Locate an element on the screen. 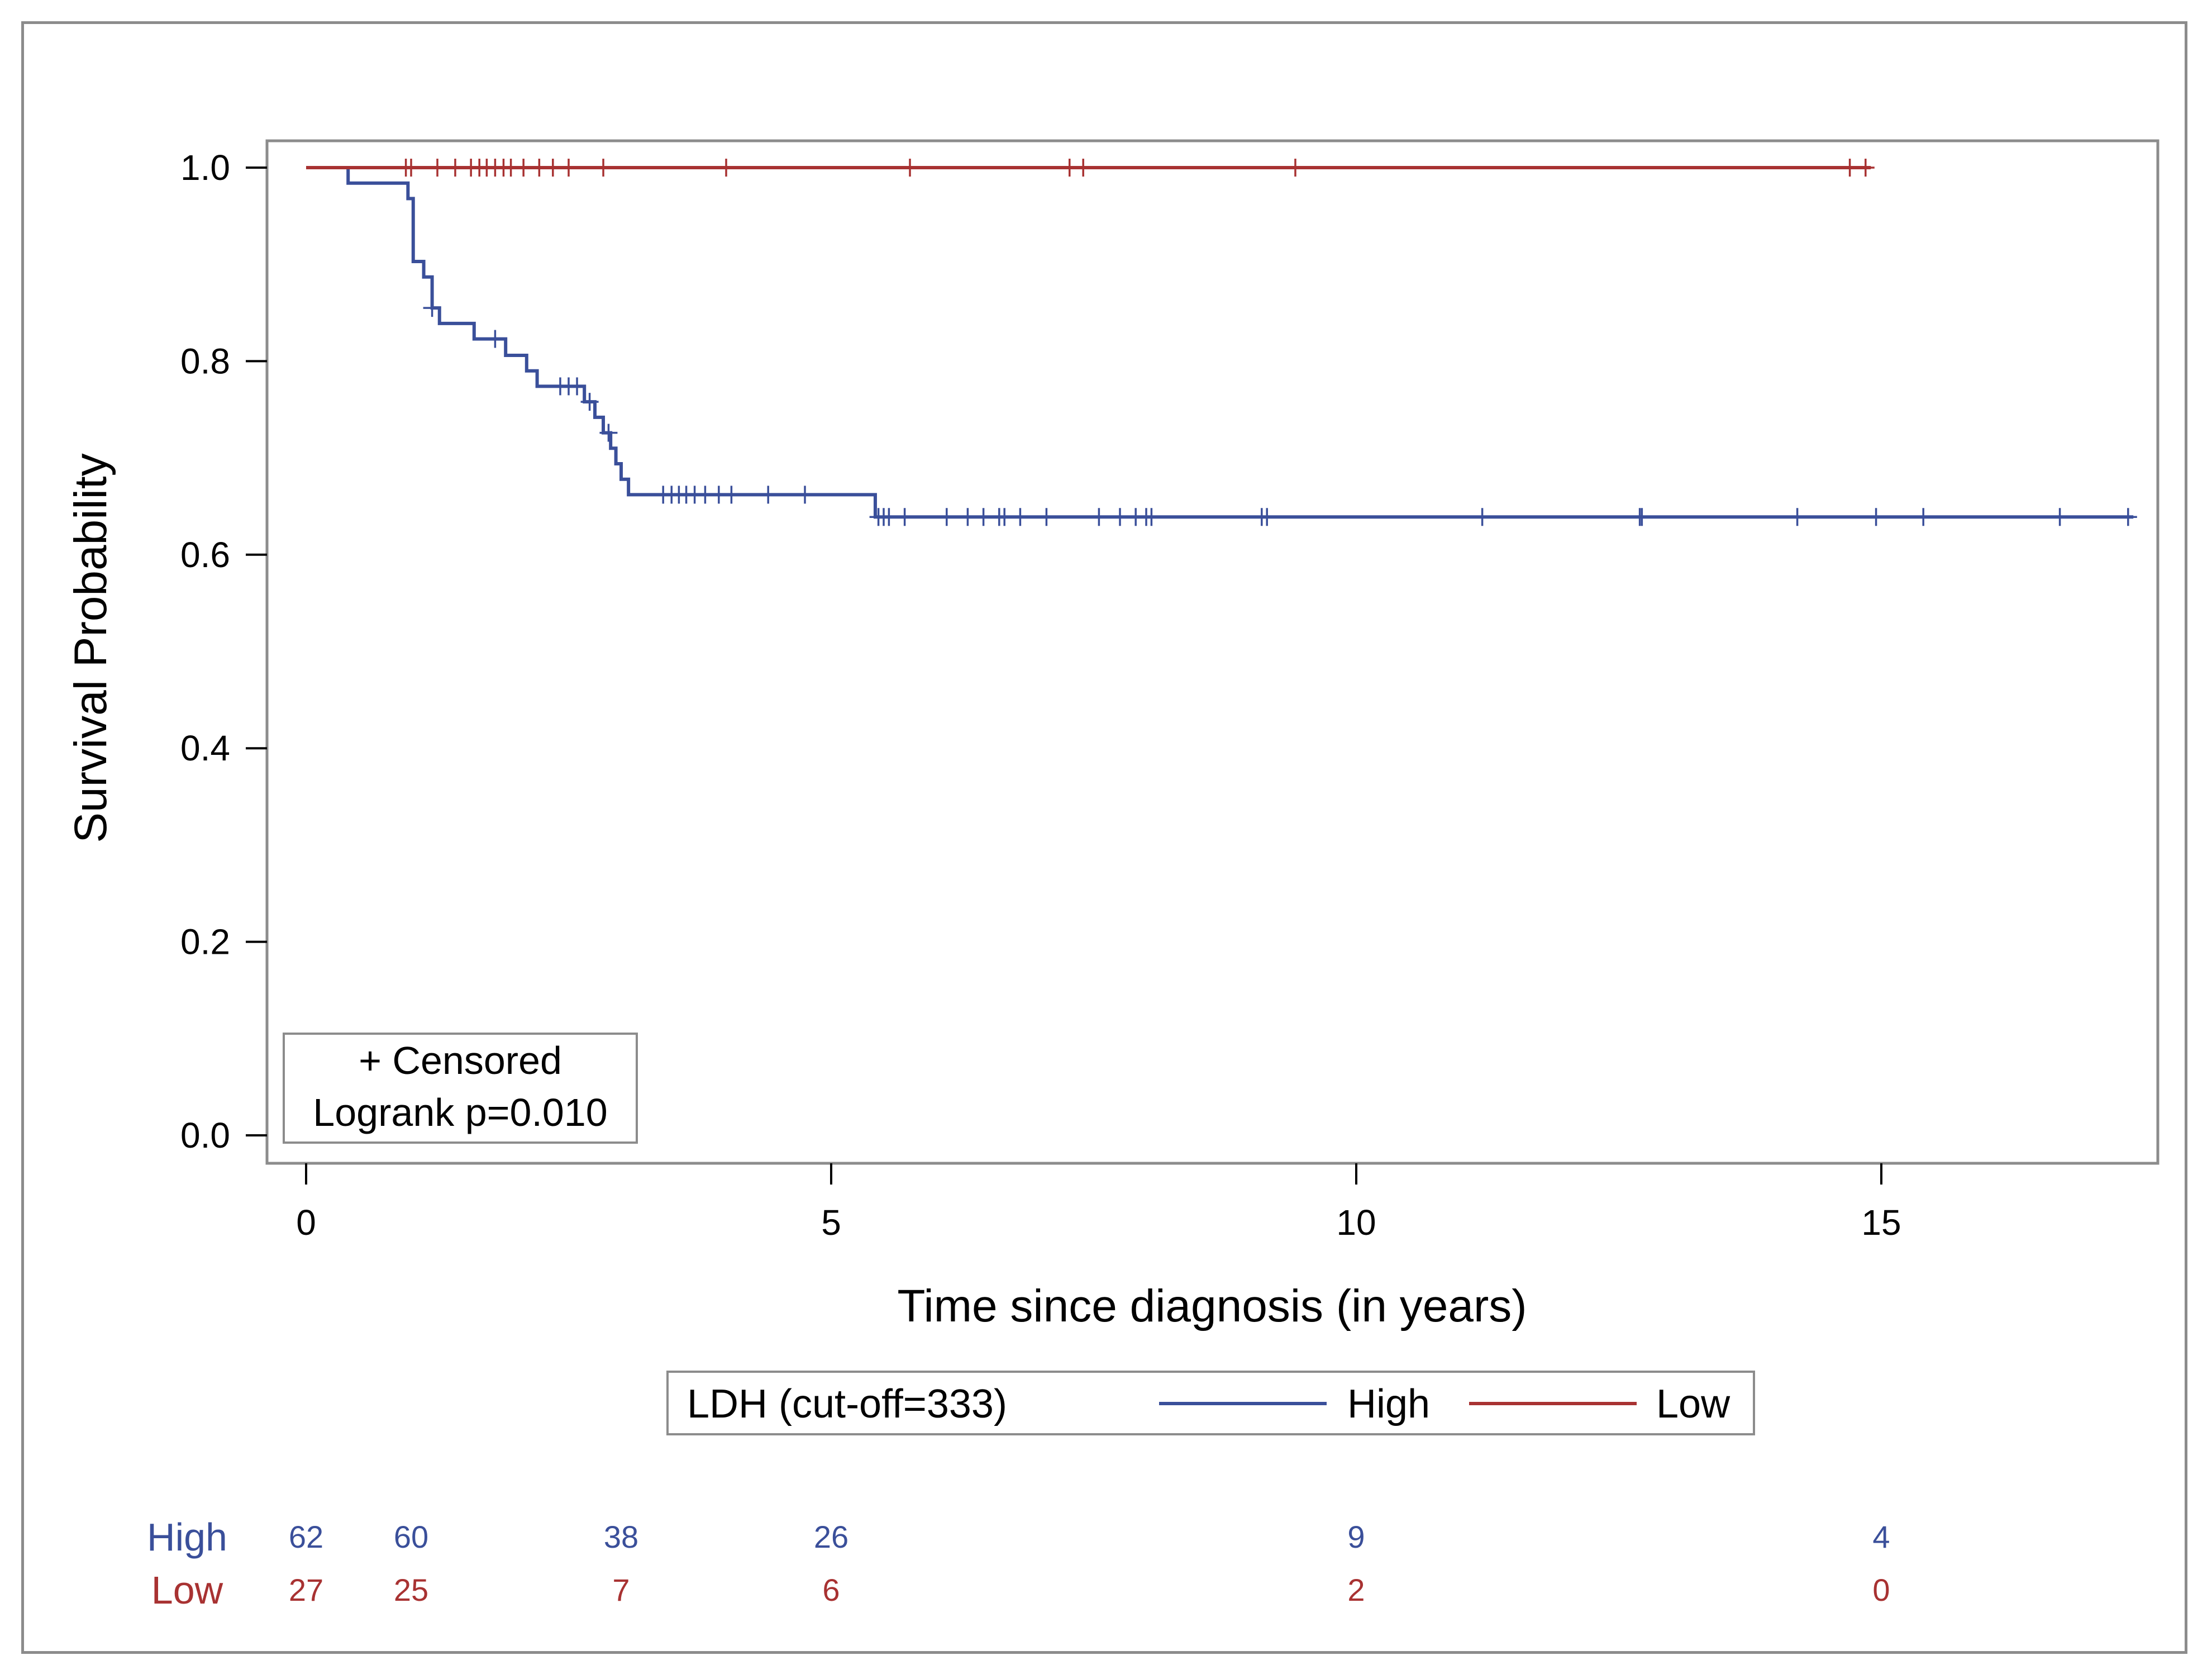 Image resolution: width=2212 pixels, height=1679 pixels. y-tick-label: 0.4 is located at coordinates (205, 748).